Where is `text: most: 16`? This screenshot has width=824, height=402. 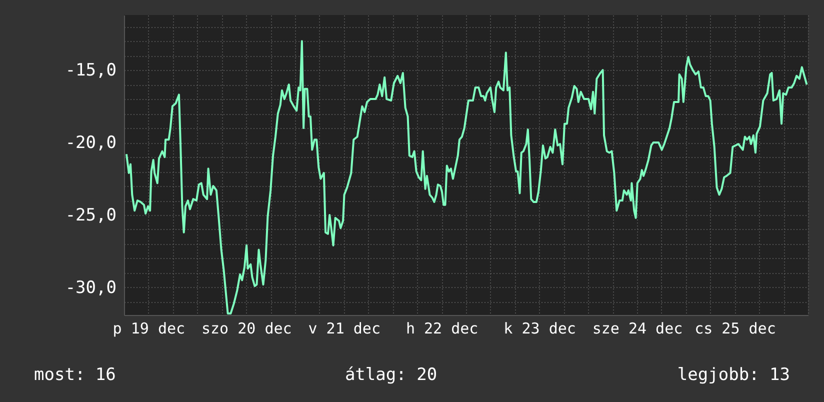
text: most: 16 is located at coordinates (75, 375).